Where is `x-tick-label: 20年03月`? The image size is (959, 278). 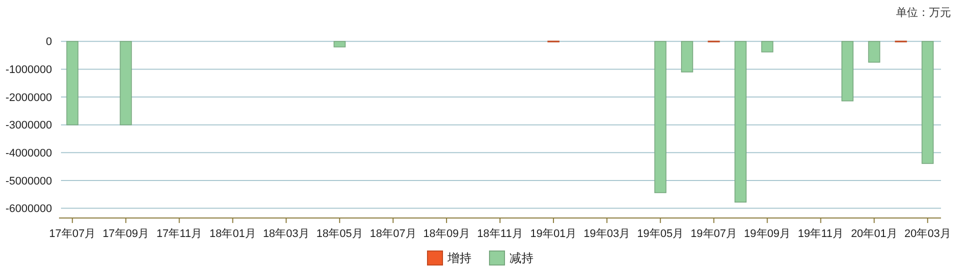 x-tick-label: 20年03月 is located at coordinates (927, 234).